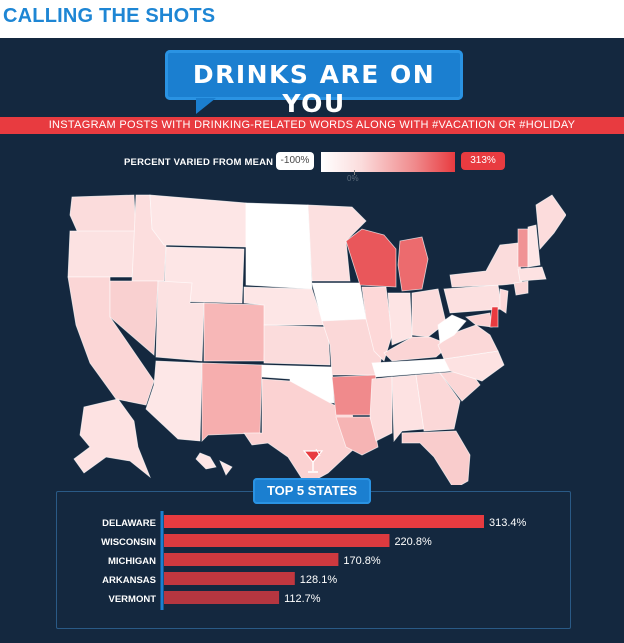 This screenshot has width=624, height=643. Describe the element at coordinates (314, 89) in the screenshot. I see `infographic-title: DRINKS ARE ON YOU` at that location.